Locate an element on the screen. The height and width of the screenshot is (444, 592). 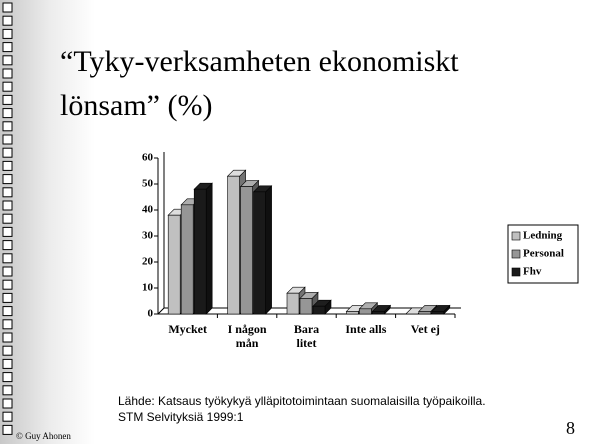
legend-label: Fhv is located at coordinates (532, 272).